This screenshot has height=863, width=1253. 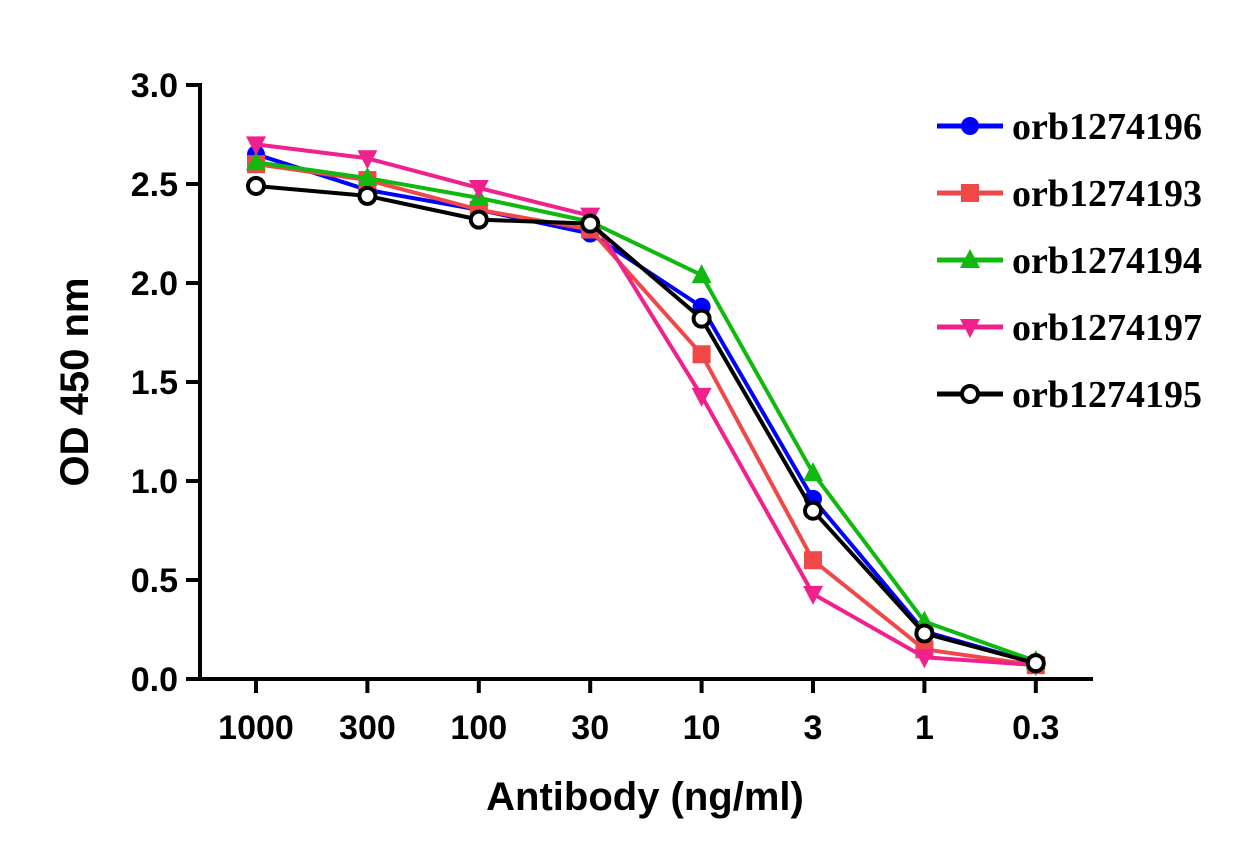 I want to click on x-axis-label: Antibody (ng/ml), so click(x=645, y=797).